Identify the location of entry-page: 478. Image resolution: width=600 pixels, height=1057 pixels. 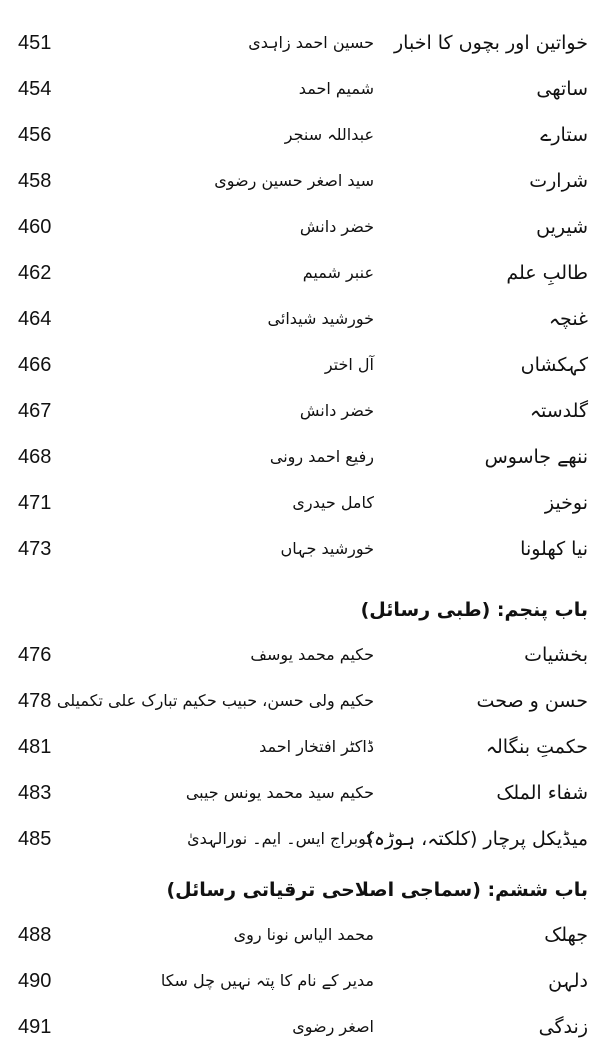
(35, 701).